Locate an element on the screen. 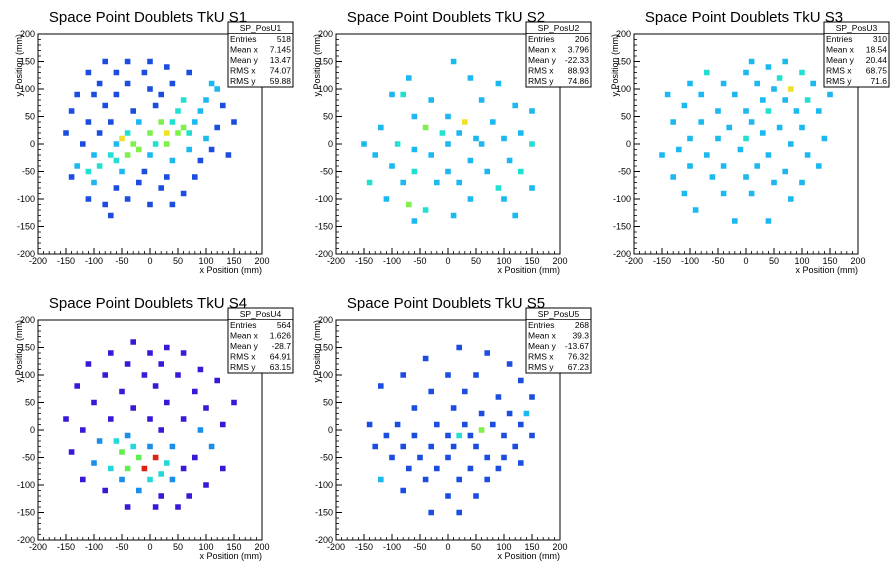 This screenshot has height=572, width=896. chart-title: Space Point Doublets TkU S1 is located at coordinates (148, 17).